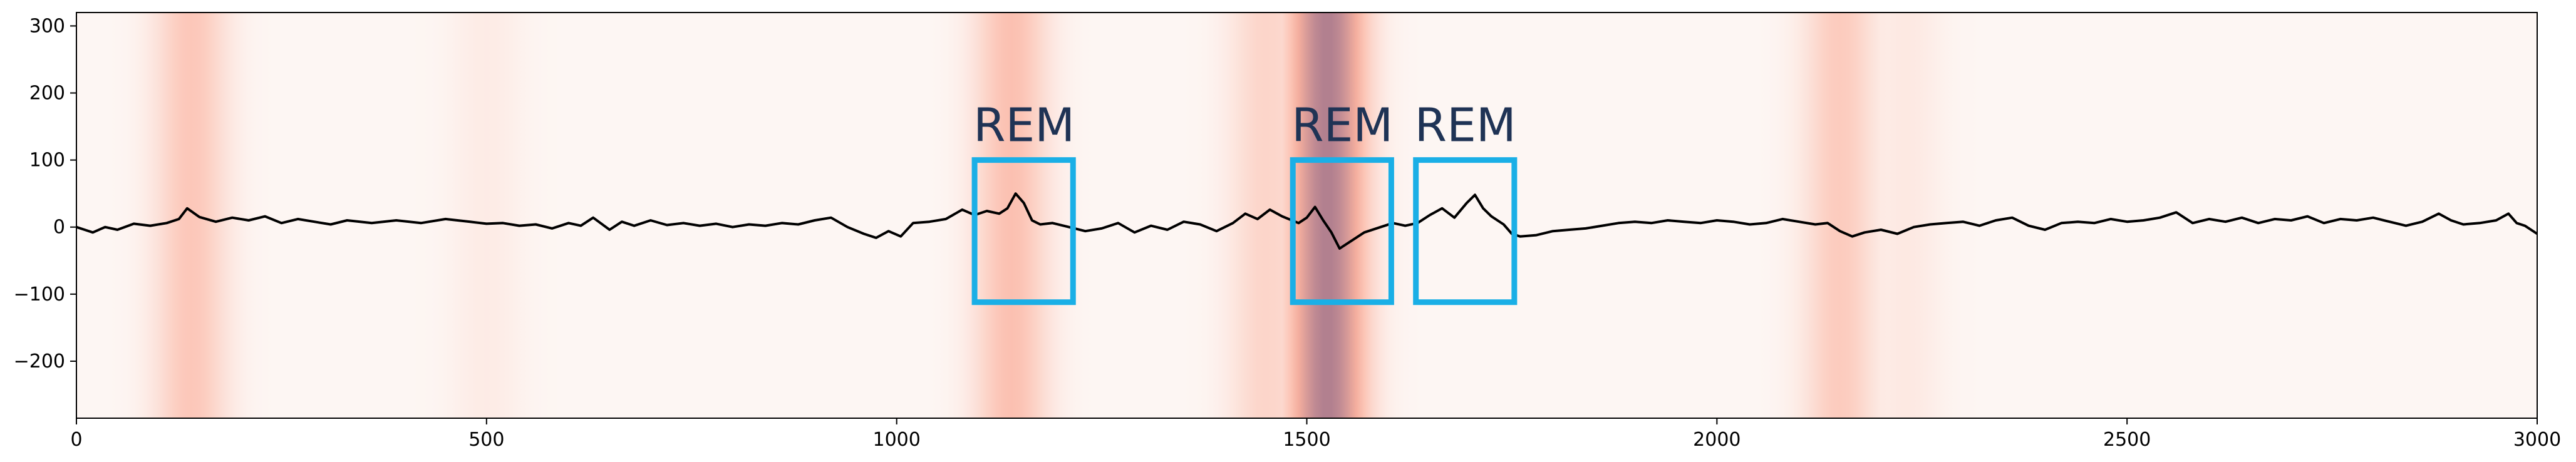  I want to click on rem-label-2: REM, so click(1342, 126).